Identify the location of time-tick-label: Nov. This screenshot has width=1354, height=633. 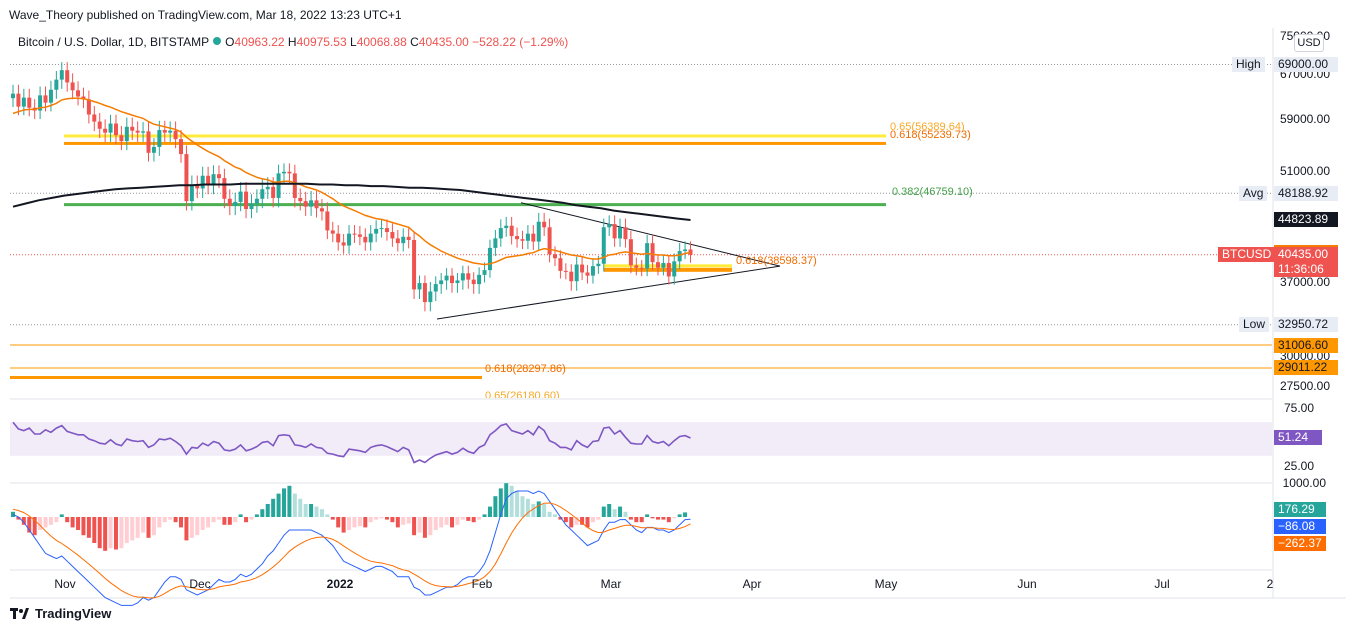
(64, 584).